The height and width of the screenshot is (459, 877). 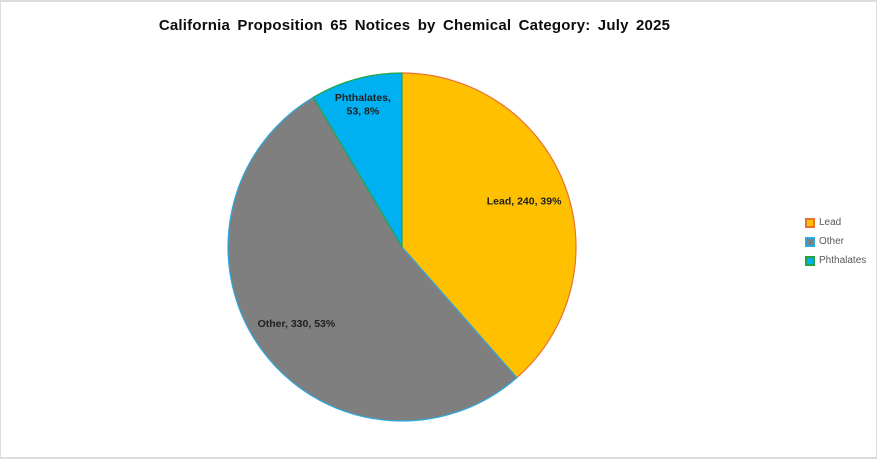 I want to click on pie-slice-phthalates, so click(x=357, y=160).